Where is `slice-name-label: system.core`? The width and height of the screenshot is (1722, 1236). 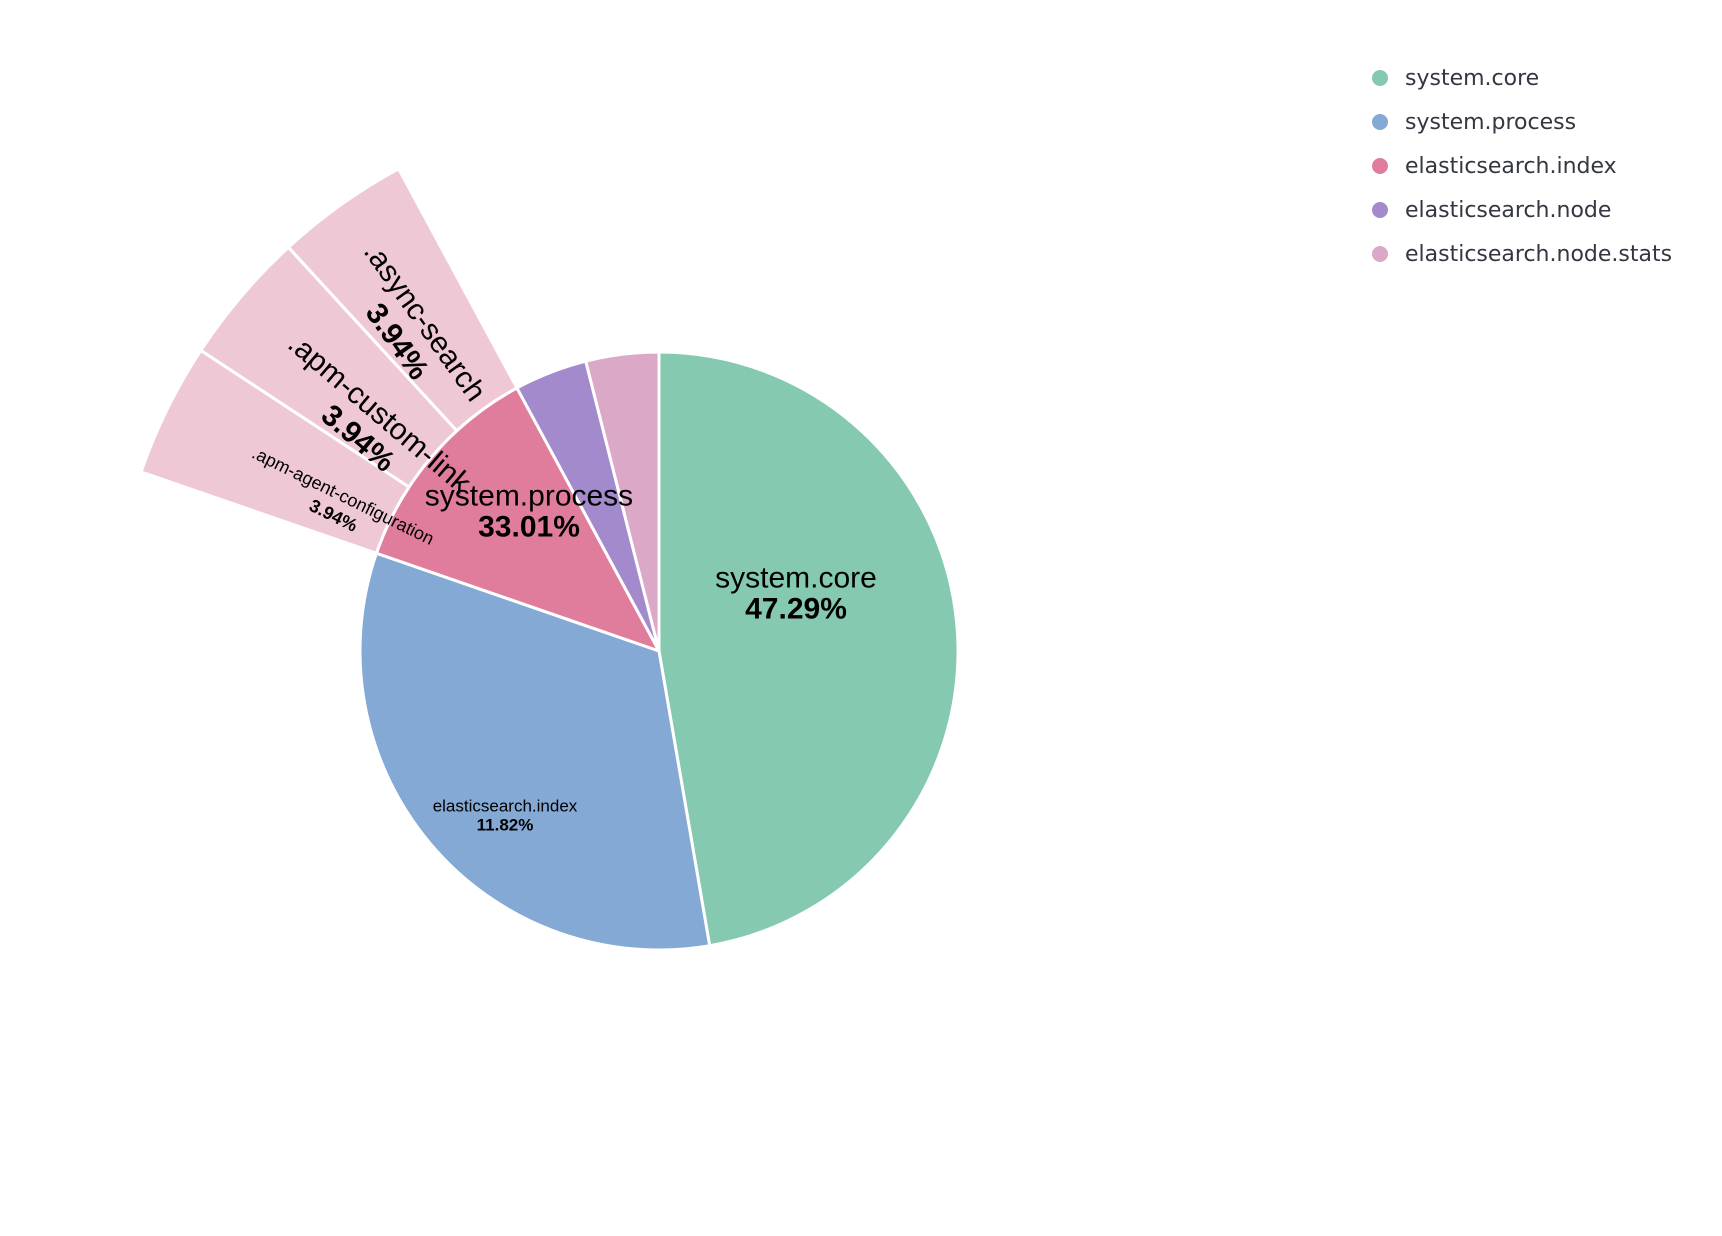 slice-name-label: system.core is located at coordinates (796, 578).